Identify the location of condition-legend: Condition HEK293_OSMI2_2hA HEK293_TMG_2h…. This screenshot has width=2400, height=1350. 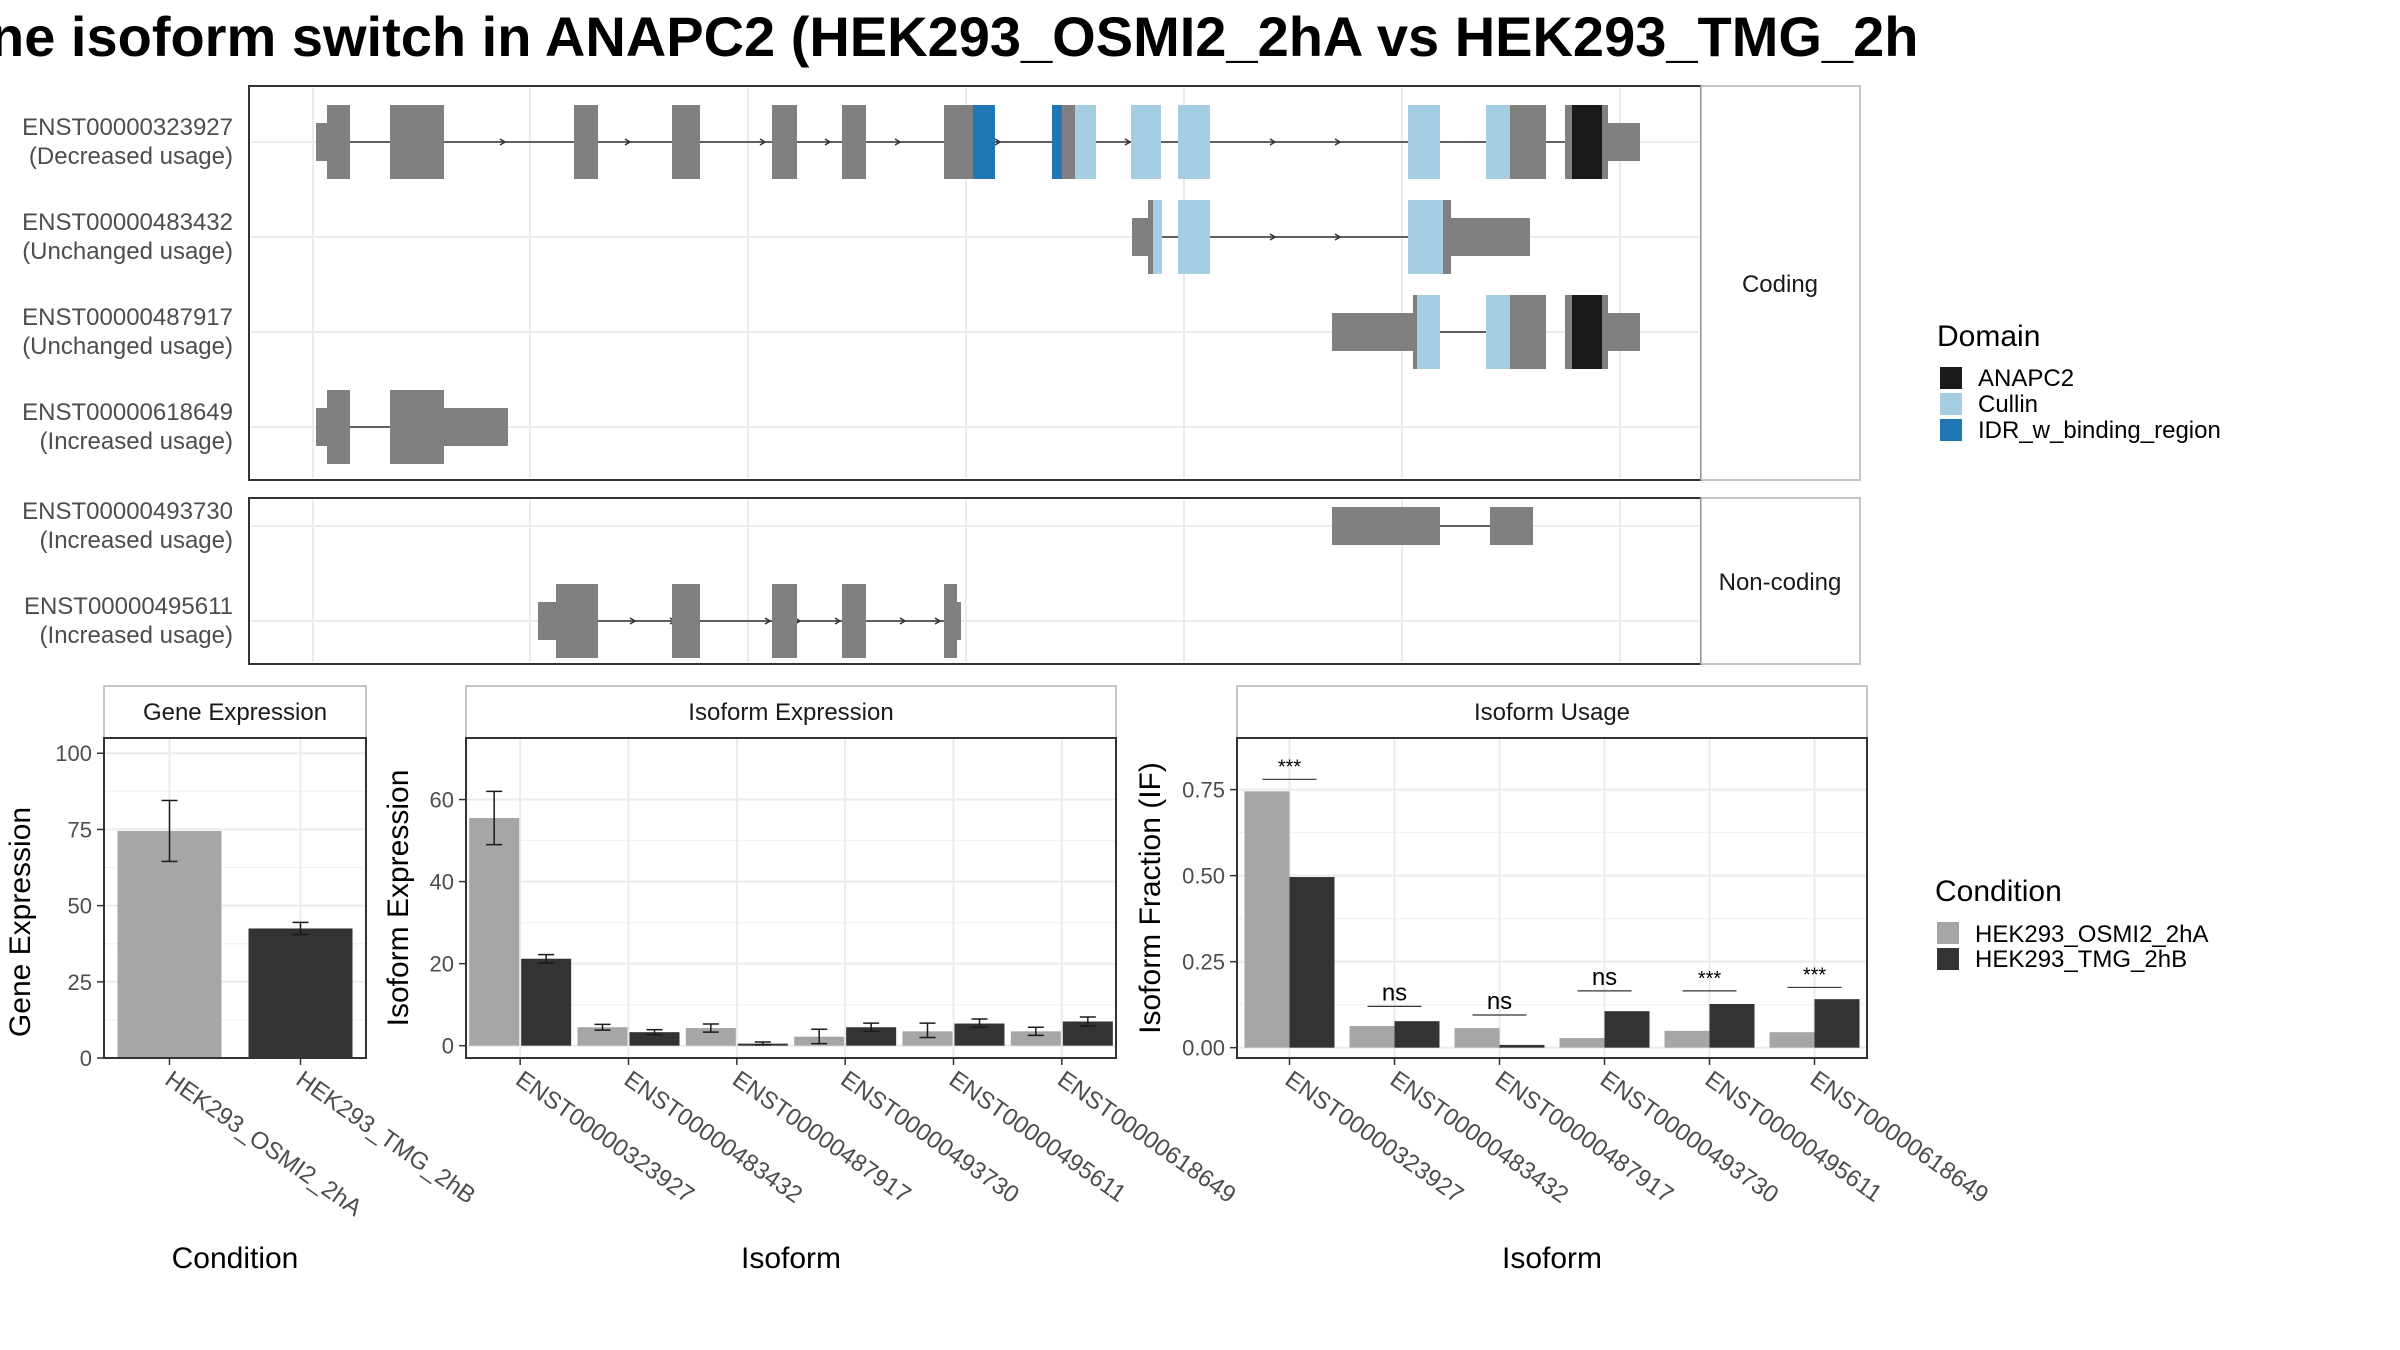
(2071, 924).